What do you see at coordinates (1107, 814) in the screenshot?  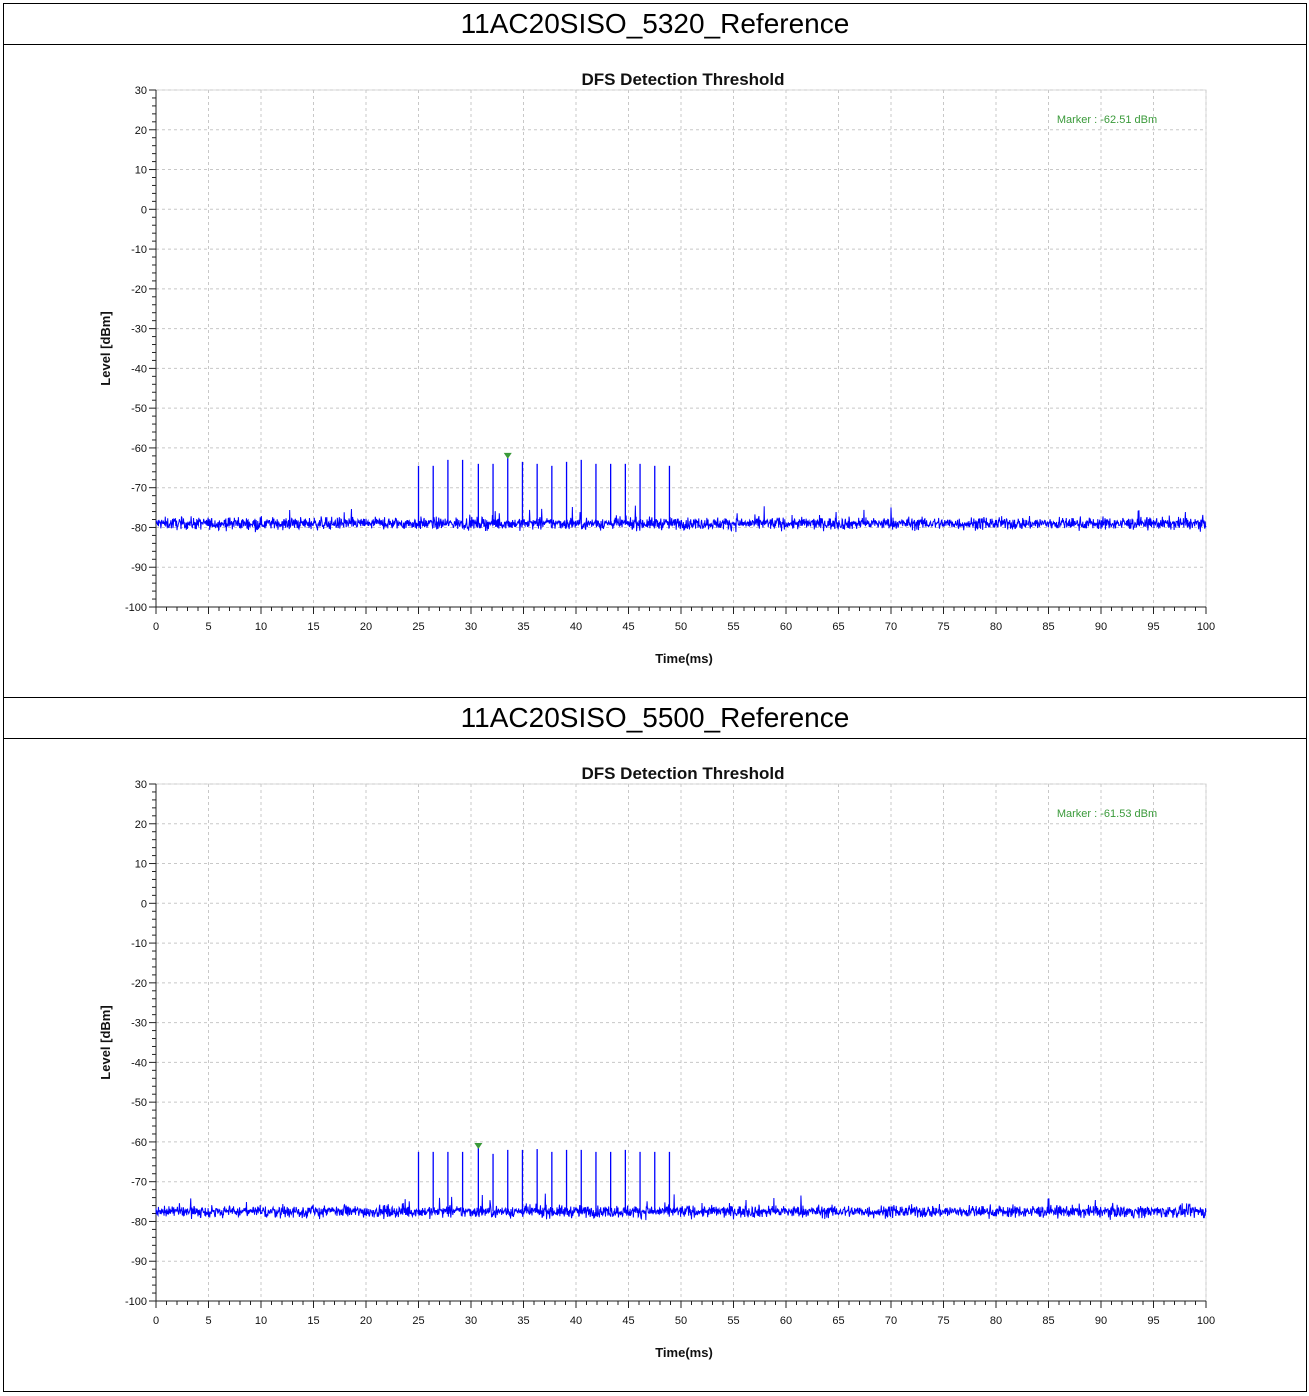 I see `marker-readout: Marker : -61.53 dBm` at bounding box center [1107, 814].